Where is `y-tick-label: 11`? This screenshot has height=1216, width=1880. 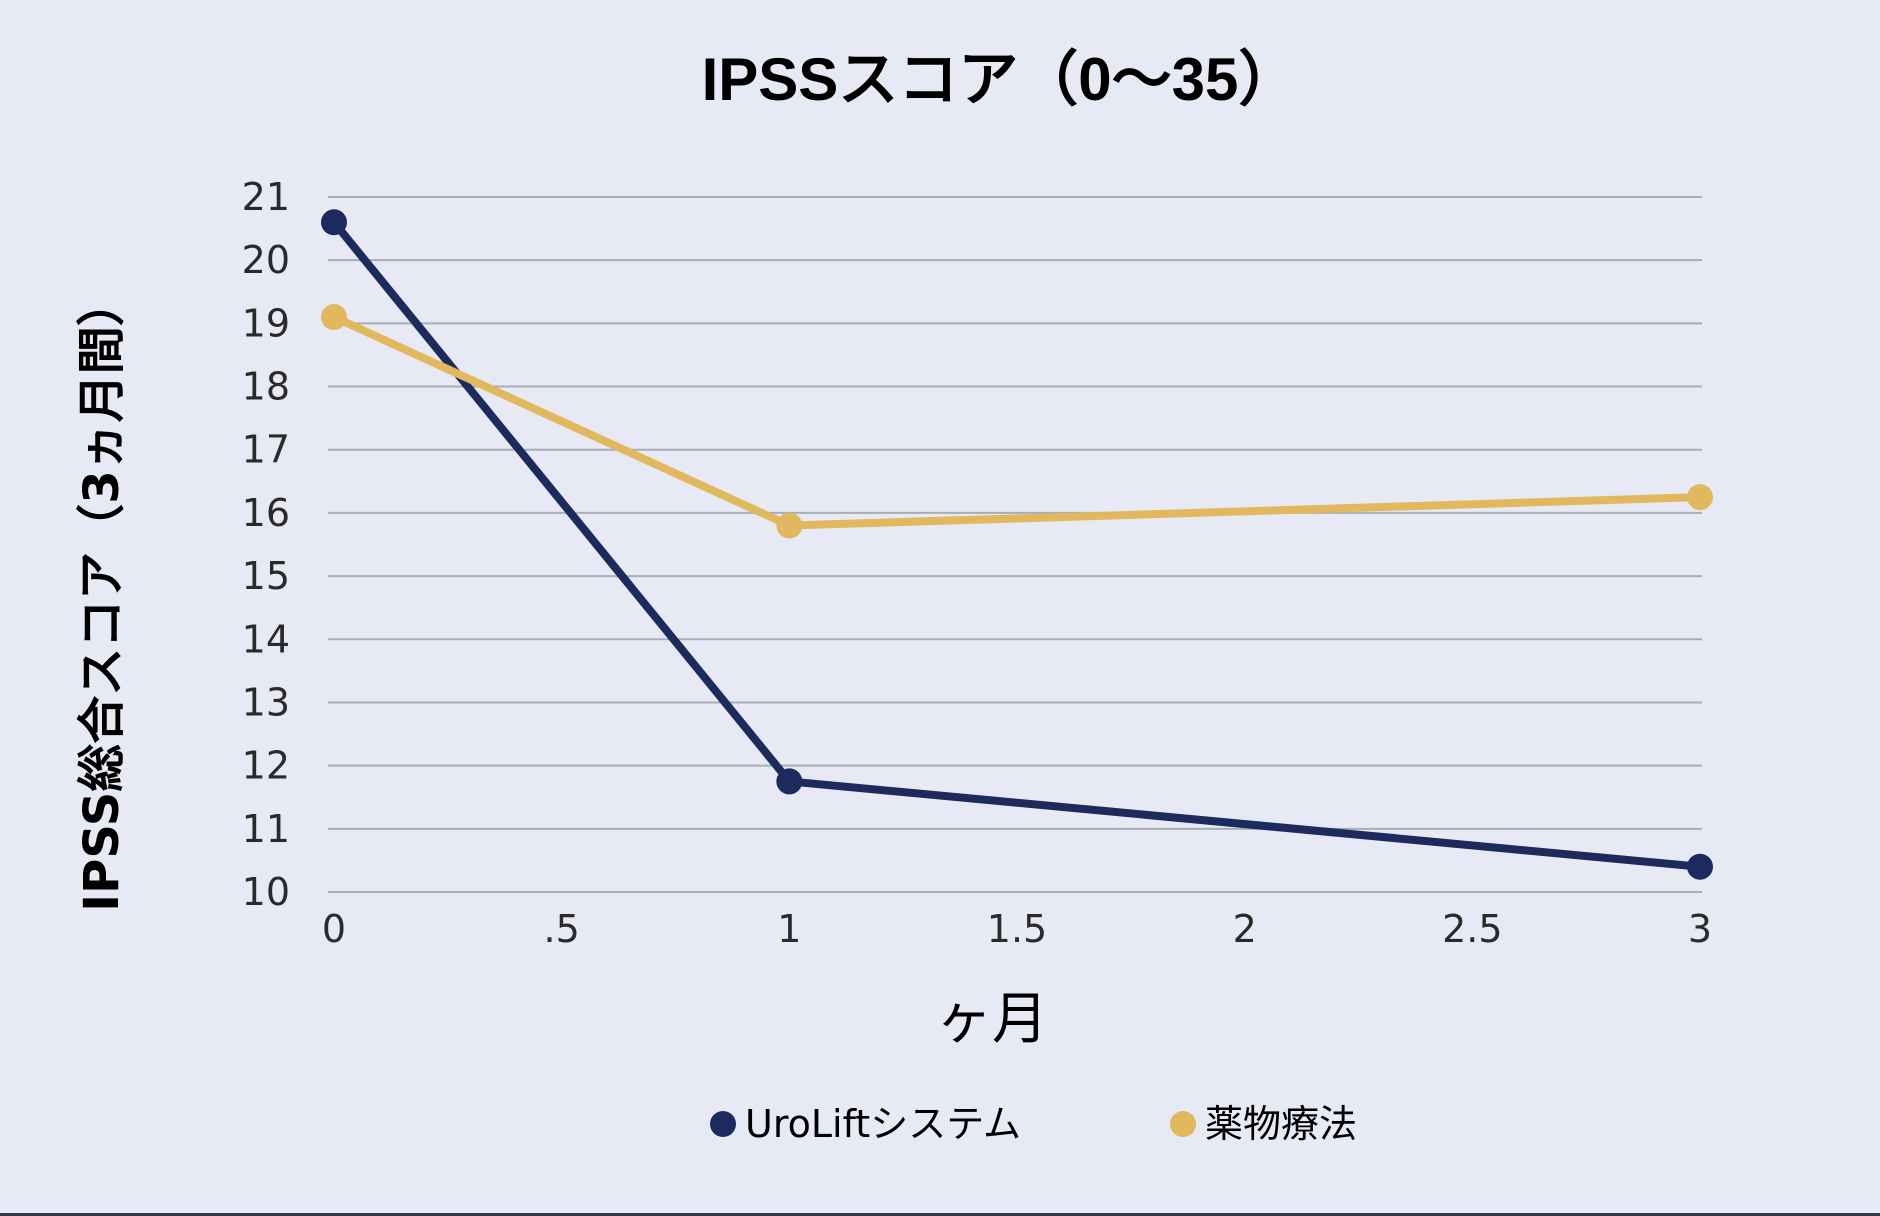
y-tick-label: 11 is located at coordinates (266, 829).